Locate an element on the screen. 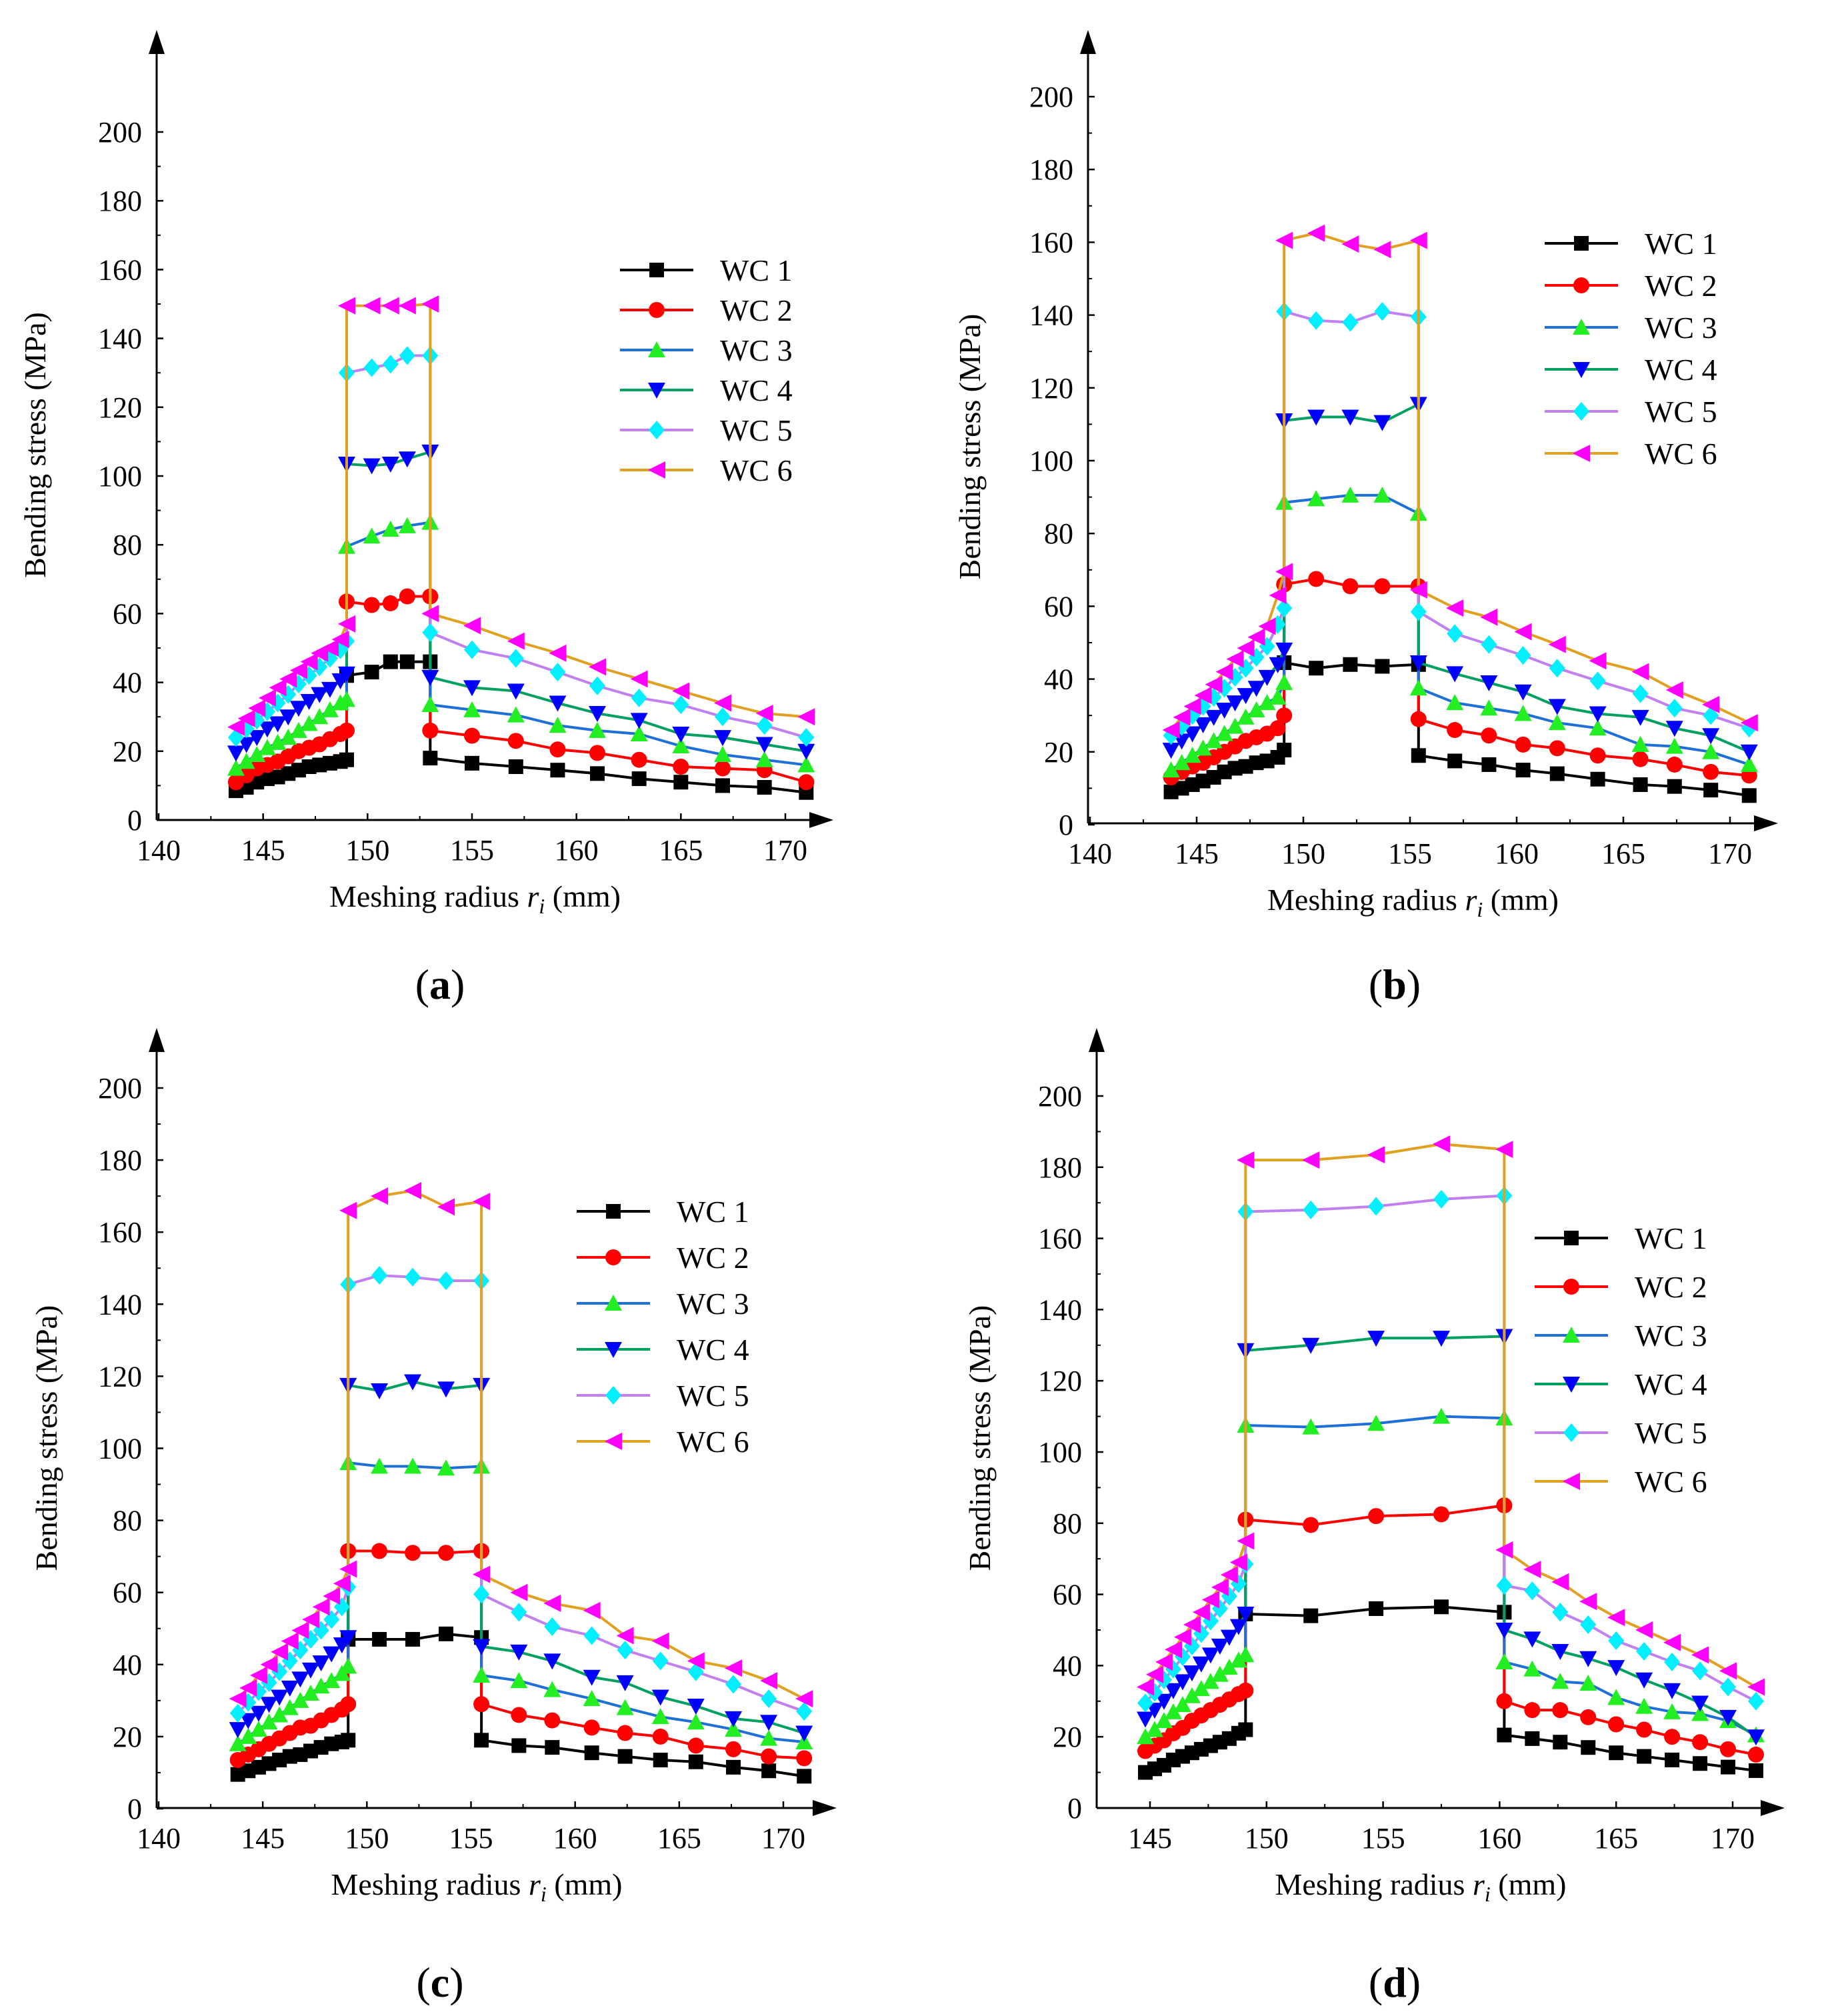 The image size is (1836, 2016). series-line is located at coordinates (521, 602).